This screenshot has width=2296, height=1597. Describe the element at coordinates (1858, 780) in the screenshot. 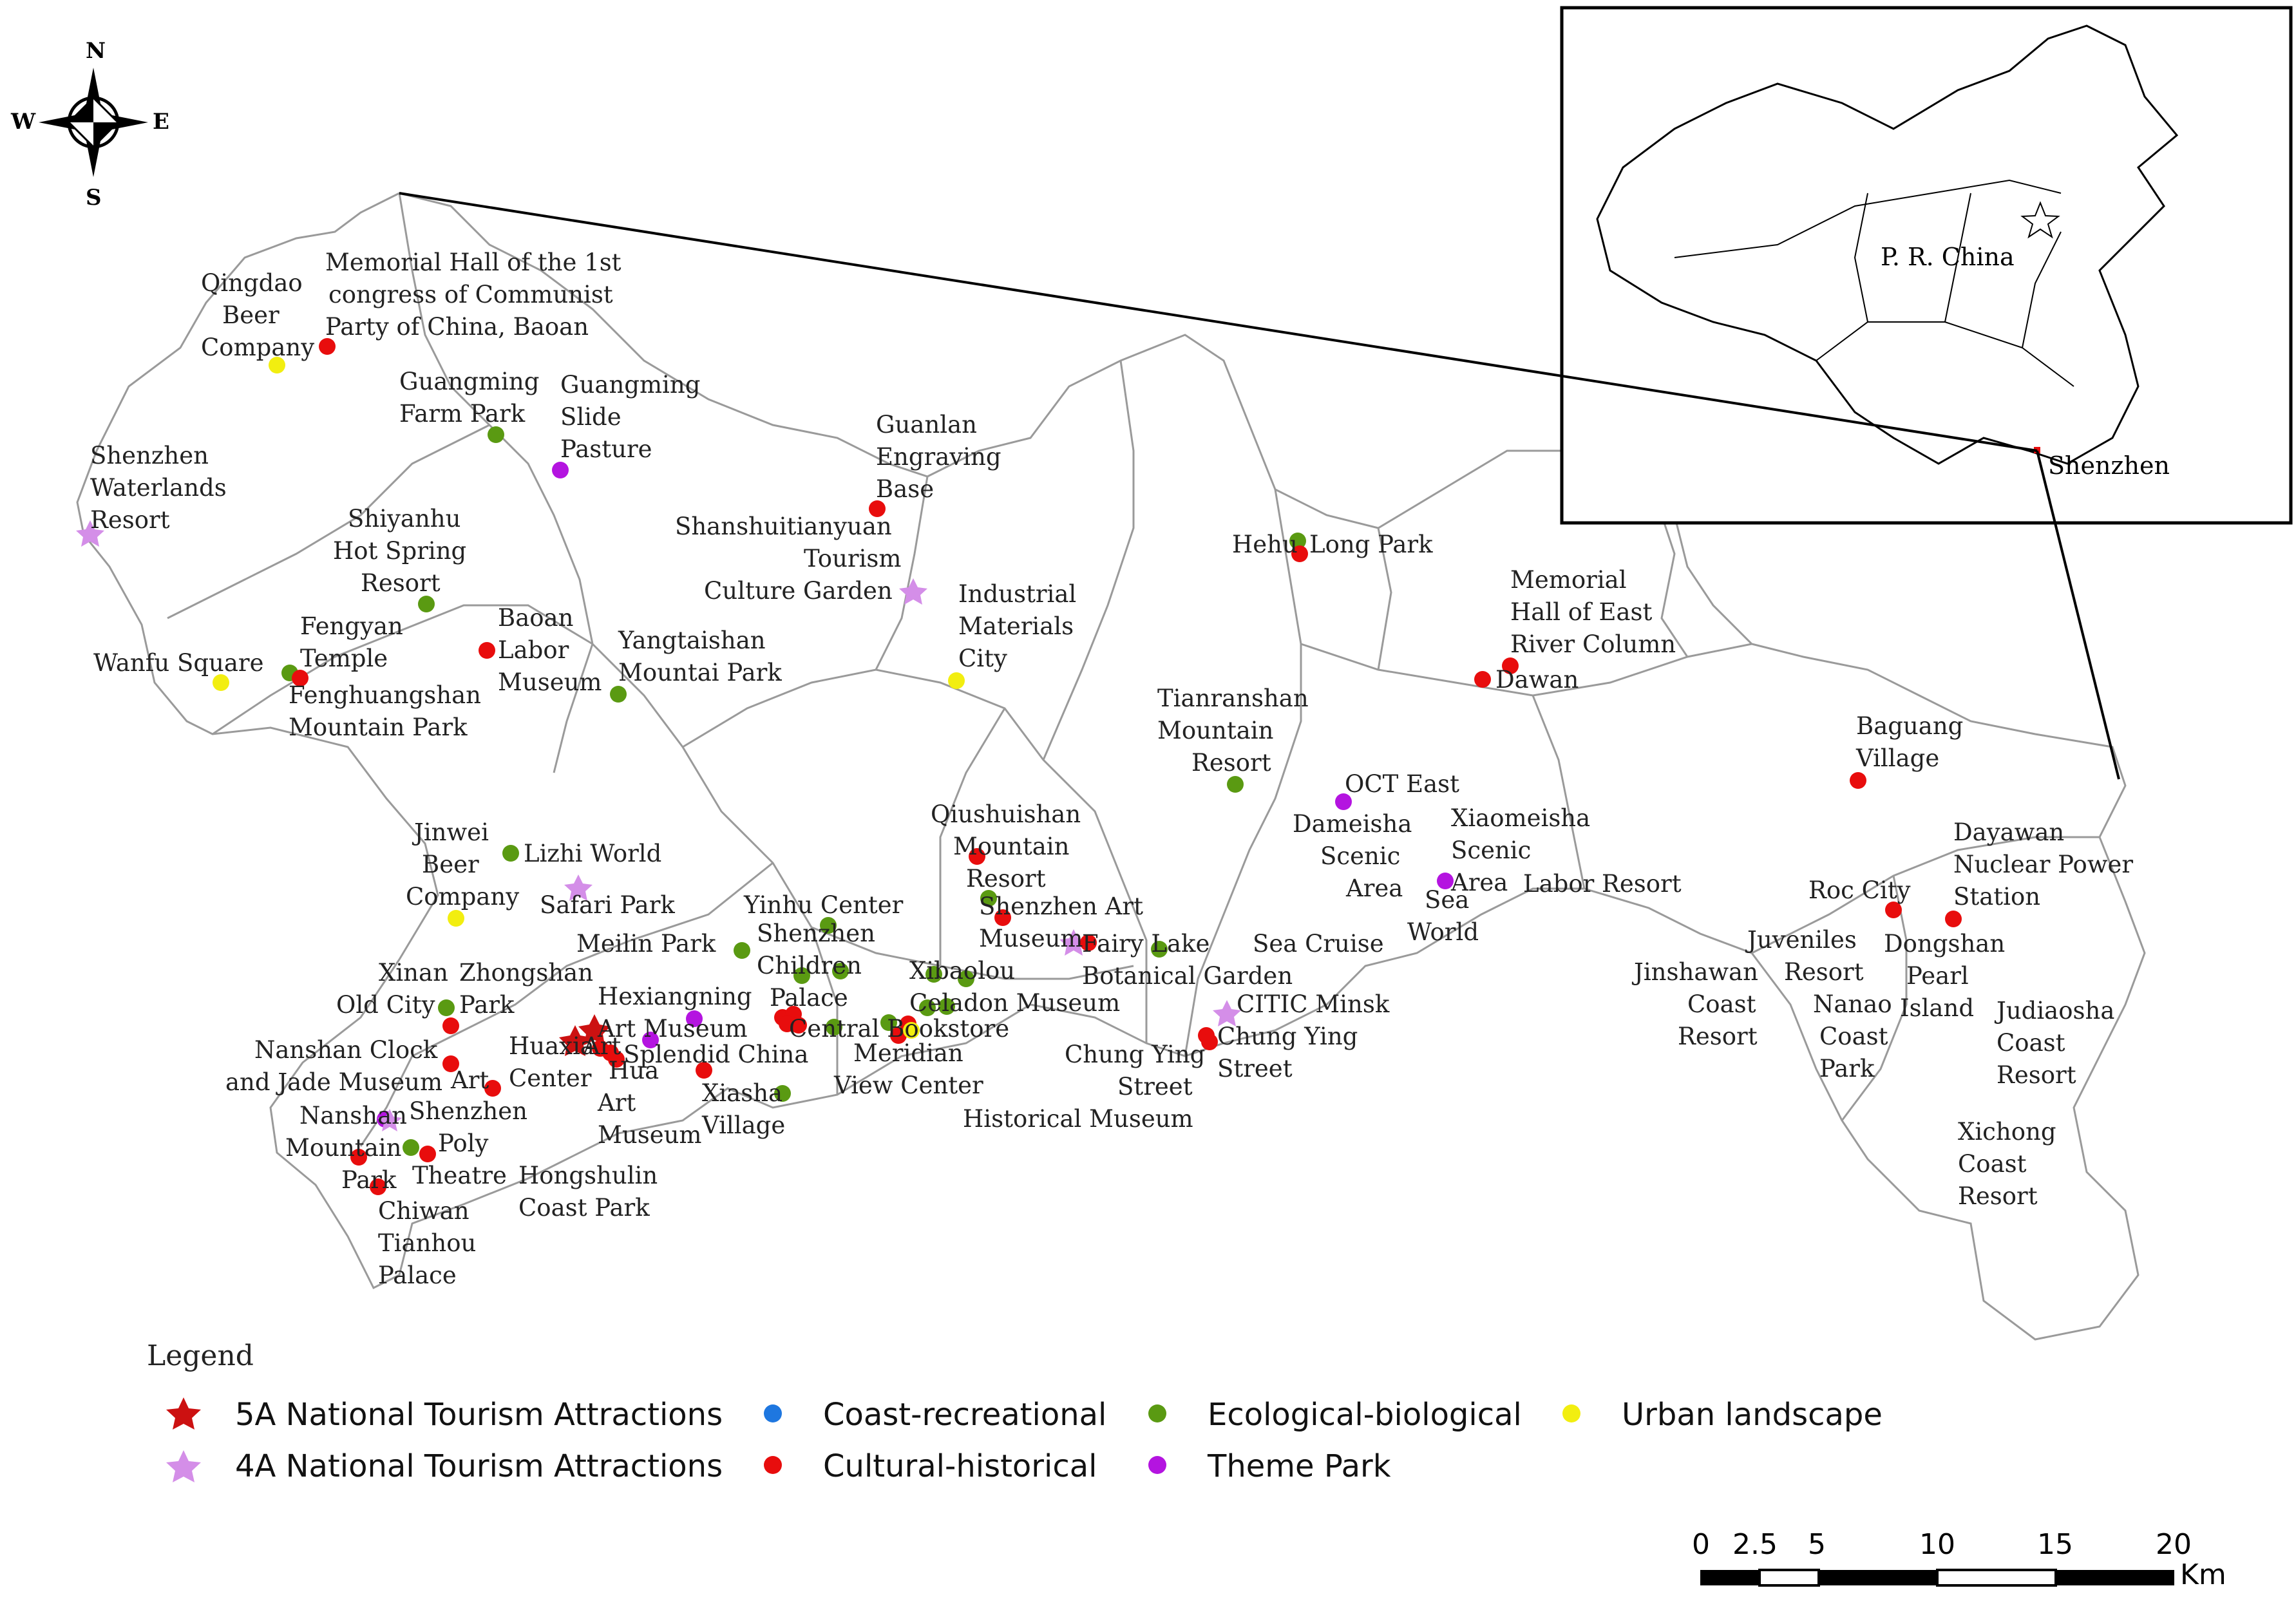

I see `marker-baguang` at that location.